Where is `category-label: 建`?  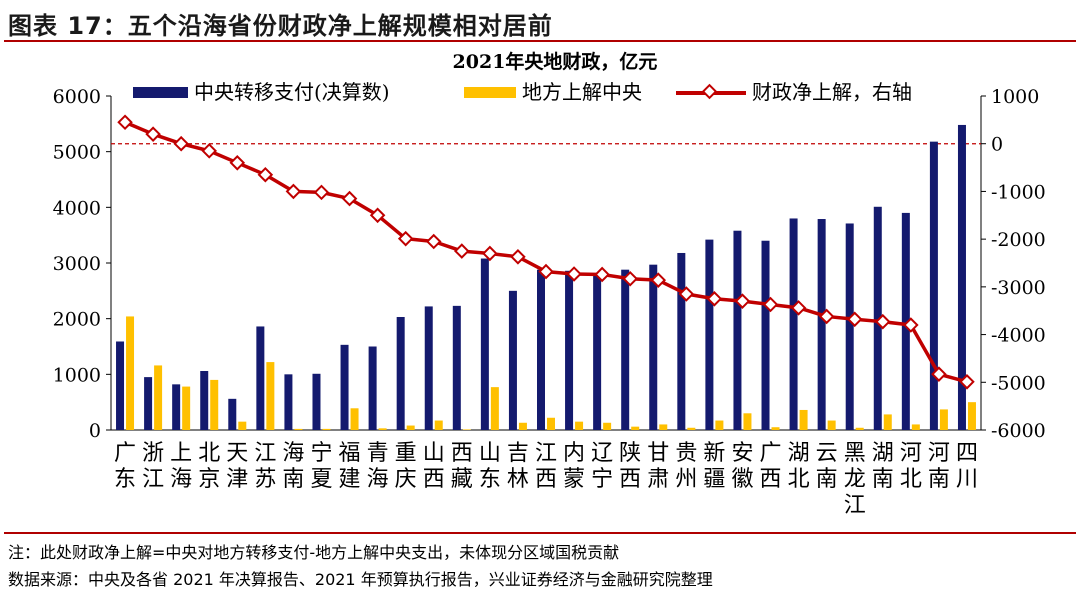
category-label: 建 is located at coordinates (350, 479).